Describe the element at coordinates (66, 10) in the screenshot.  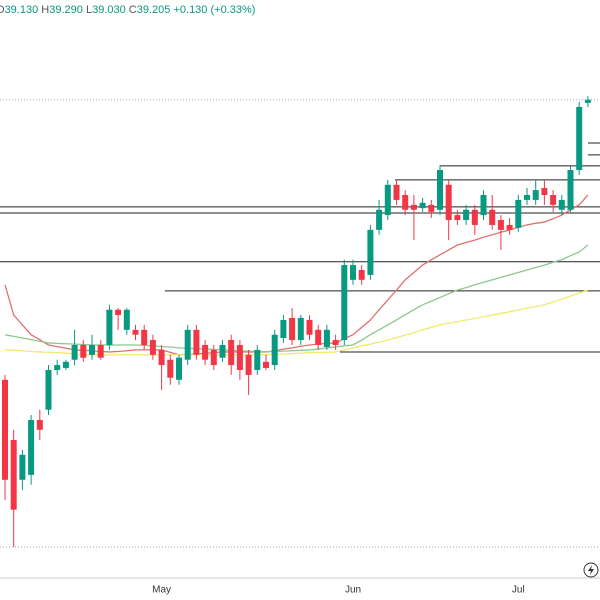
I see `high-value: 39.290` at that location.